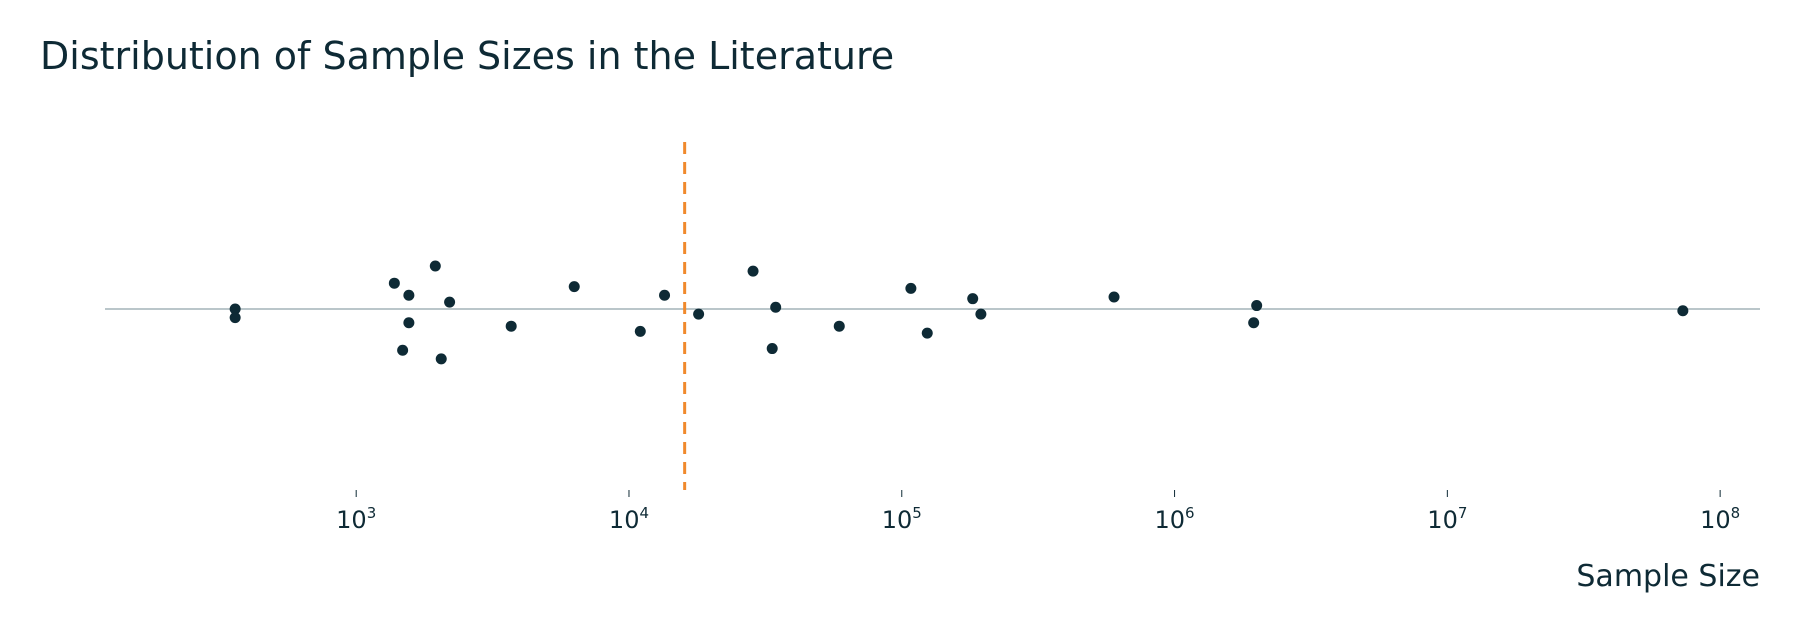 The width and height of the screenshot is (1800, 630). I want to click on x-tick-label: 105, so click(902, 519).